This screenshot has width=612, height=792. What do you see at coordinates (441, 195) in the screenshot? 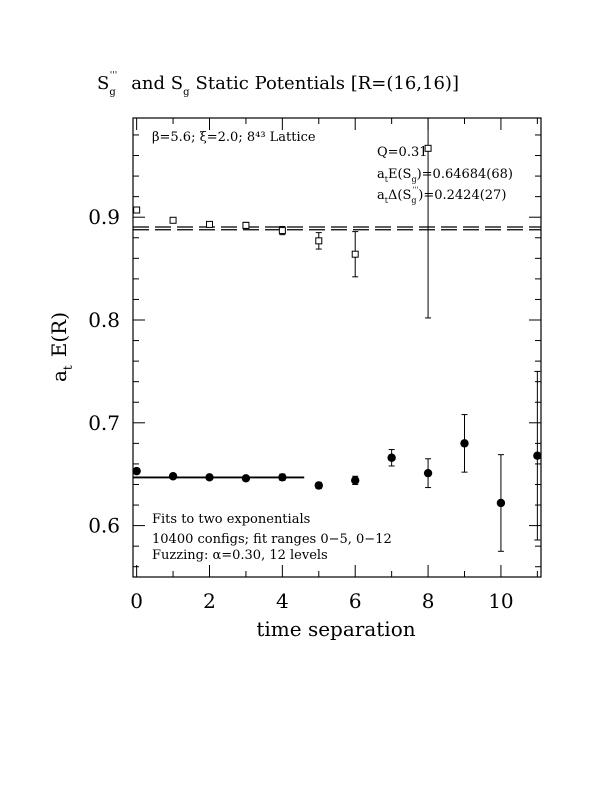
I see `gap-fit-annotation: atΔ(Sg''')=0.2424(27)` at bounding box center [441, 195].